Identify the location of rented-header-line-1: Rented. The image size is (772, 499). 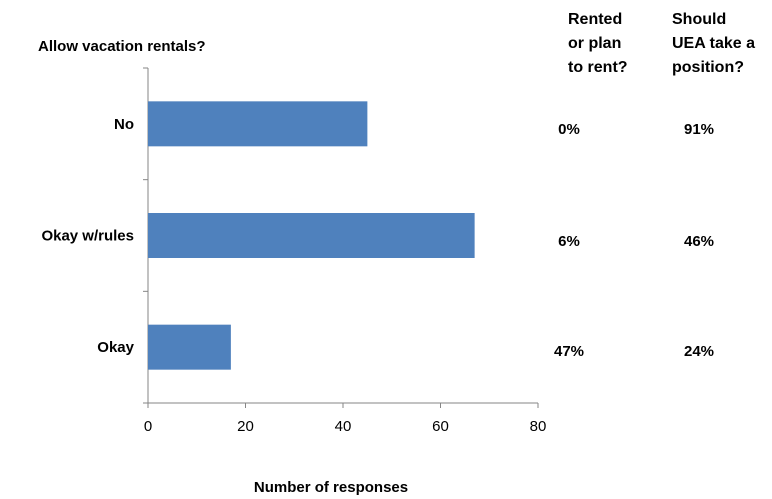
(595, 19).